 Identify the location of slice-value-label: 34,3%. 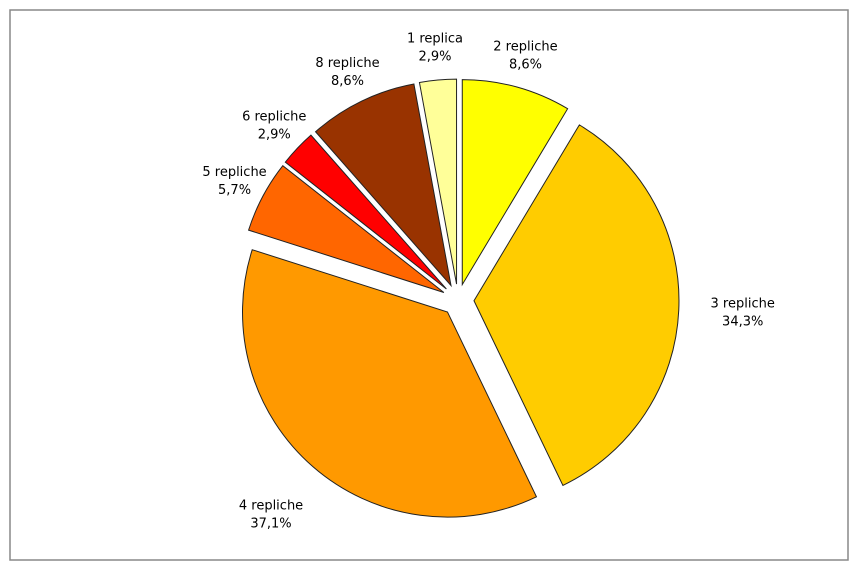
(742, 321).